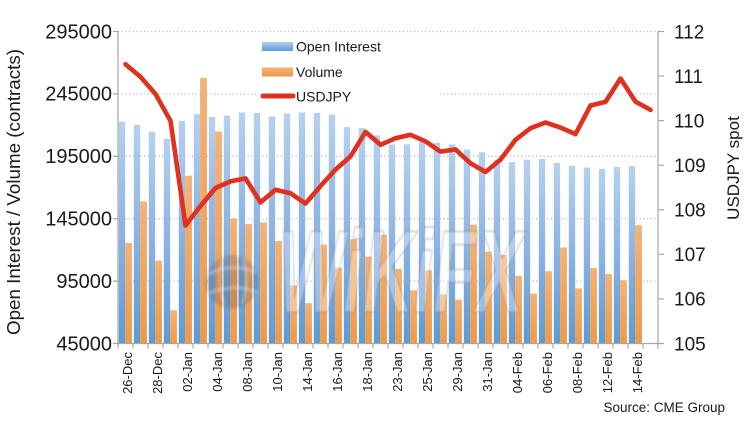 The image size is (744, 428). I want to click on svg-text: Source: CME Group, so click(664, 407).